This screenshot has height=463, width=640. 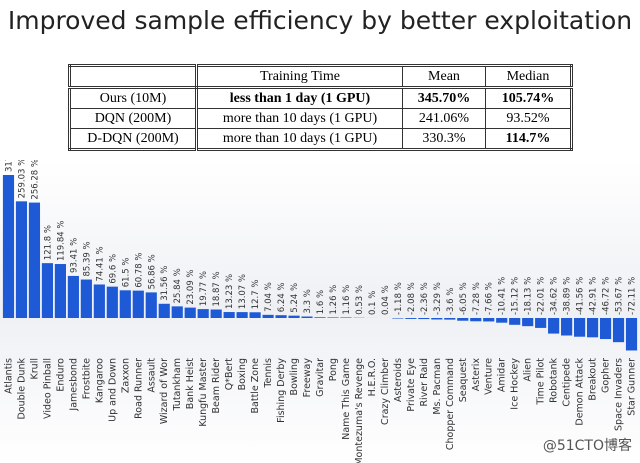 I want to click on x-tick-label: Time Pilot, so click(x=541, y=382).